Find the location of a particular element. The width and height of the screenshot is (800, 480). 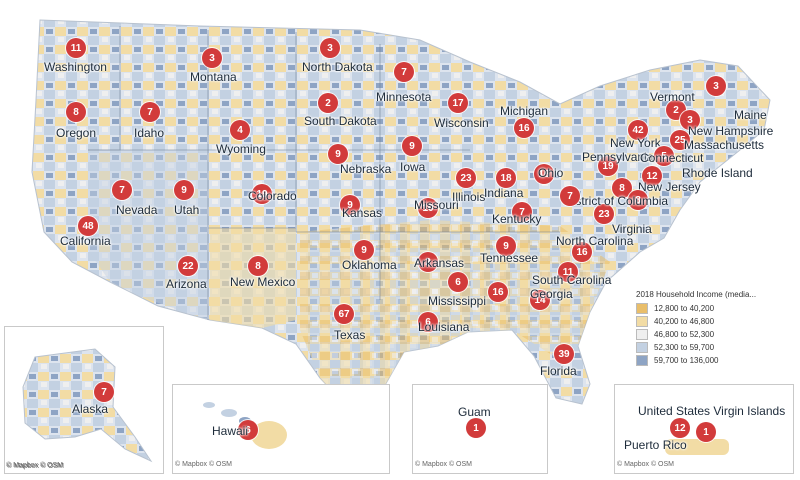

puerto-rico-shape is located at coordinates (697, 447).